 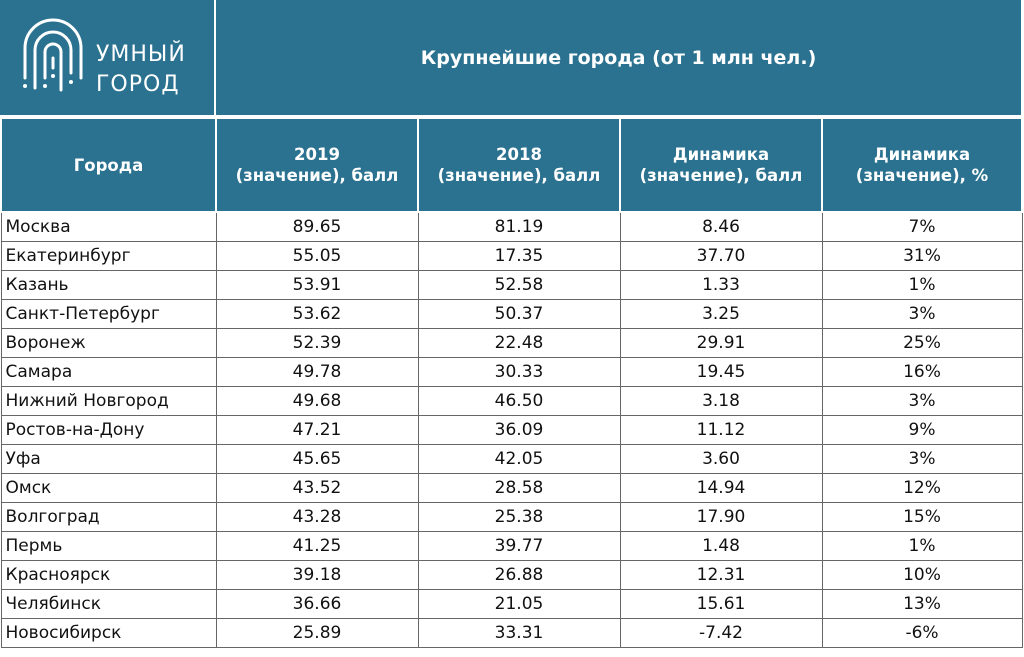 I want to click on value-cell: 8.46, so click(x=721, y=226).